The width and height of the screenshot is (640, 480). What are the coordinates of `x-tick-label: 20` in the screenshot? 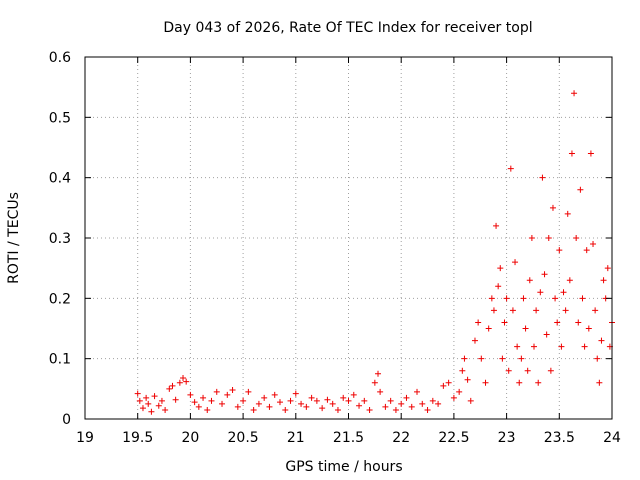 It's located at (190, 438).